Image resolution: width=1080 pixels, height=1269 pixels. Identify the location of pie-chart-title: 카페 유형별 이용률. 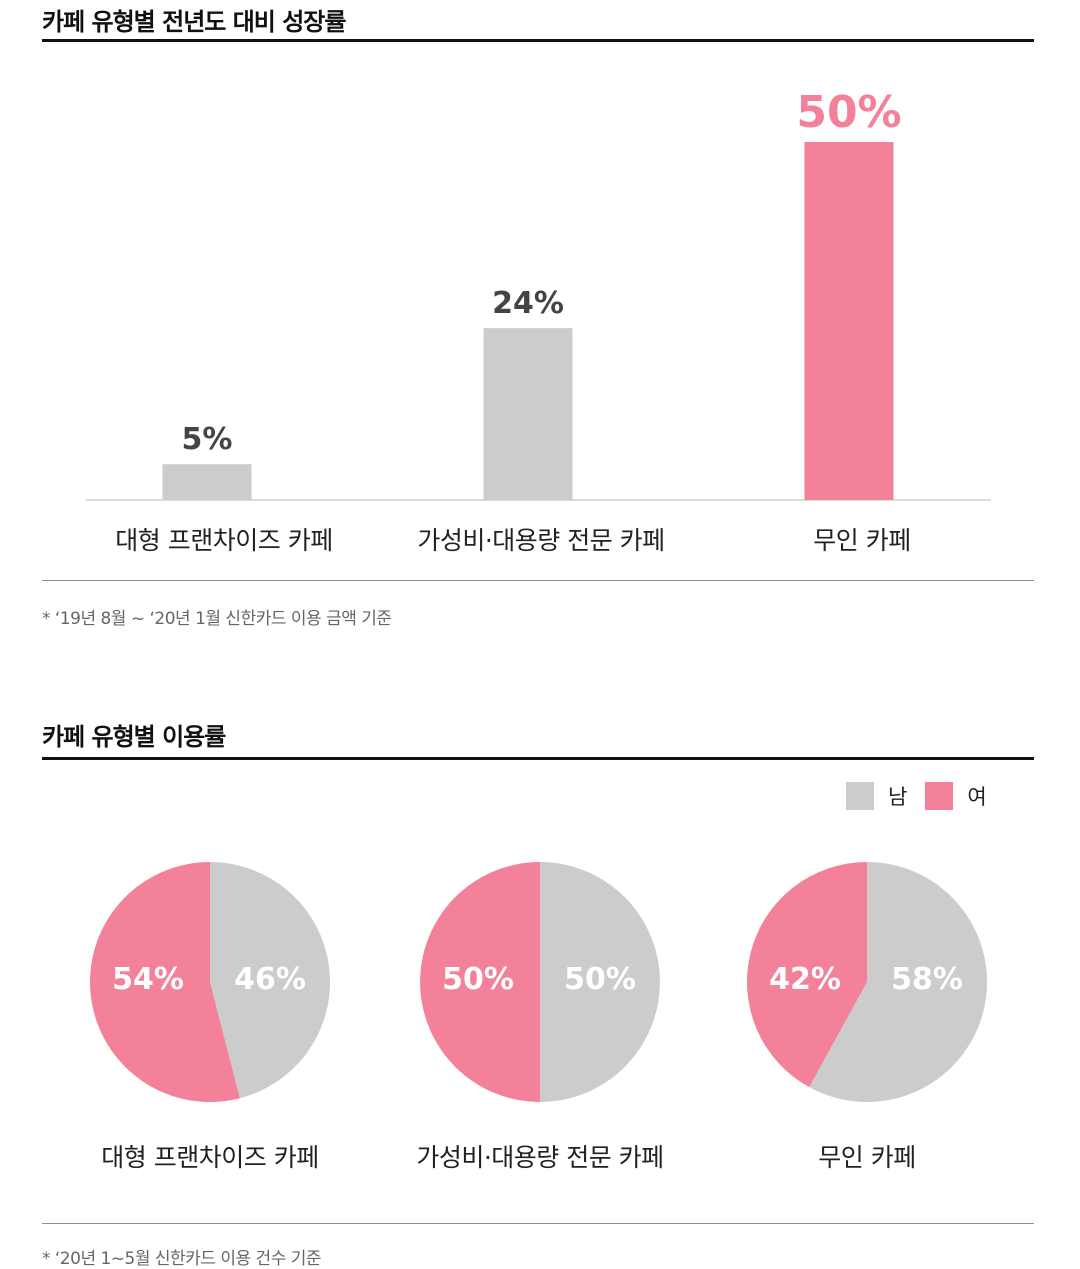
(134, 737).